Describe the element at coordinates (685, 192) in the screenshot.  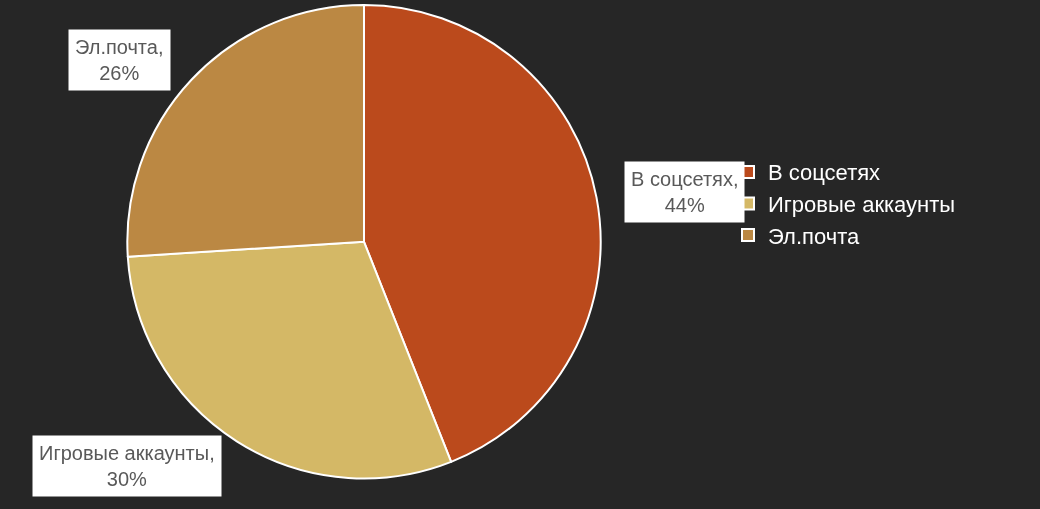
I see `data-label: В соцсетях,44%` at that location.